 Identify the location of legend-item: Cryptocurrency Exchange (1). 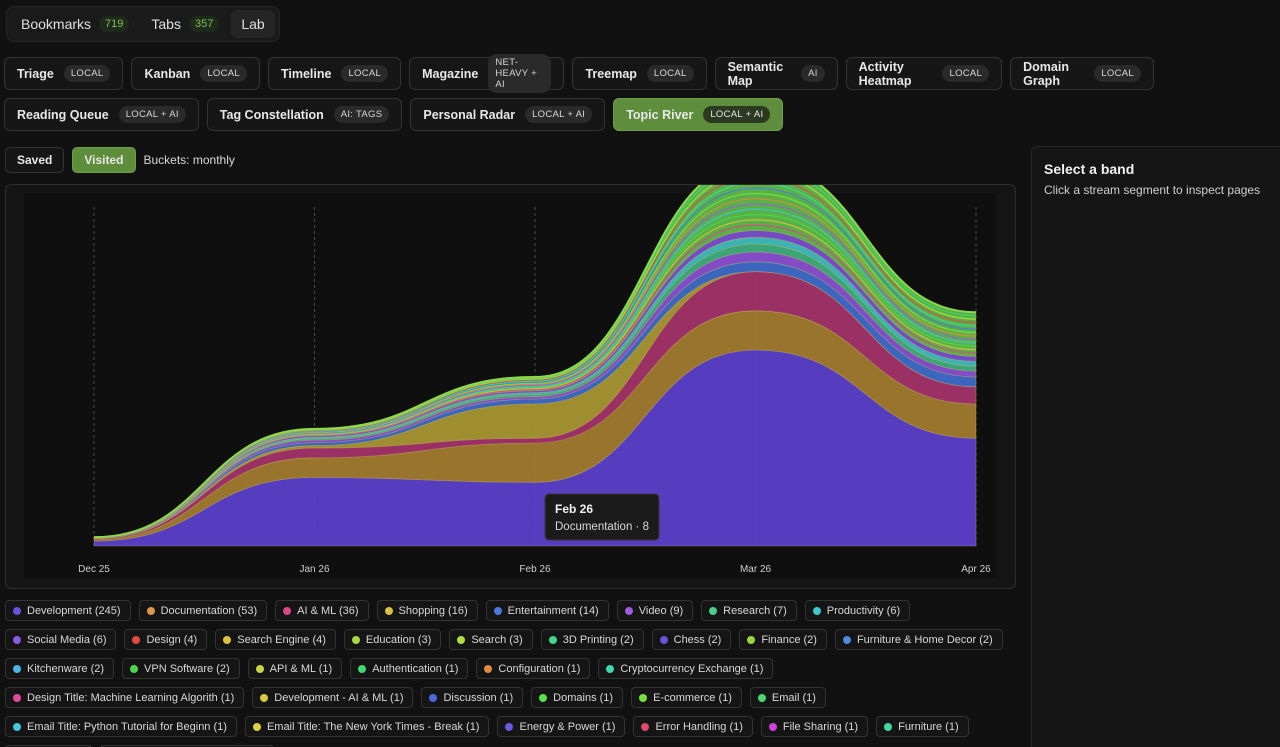
(686, 668).